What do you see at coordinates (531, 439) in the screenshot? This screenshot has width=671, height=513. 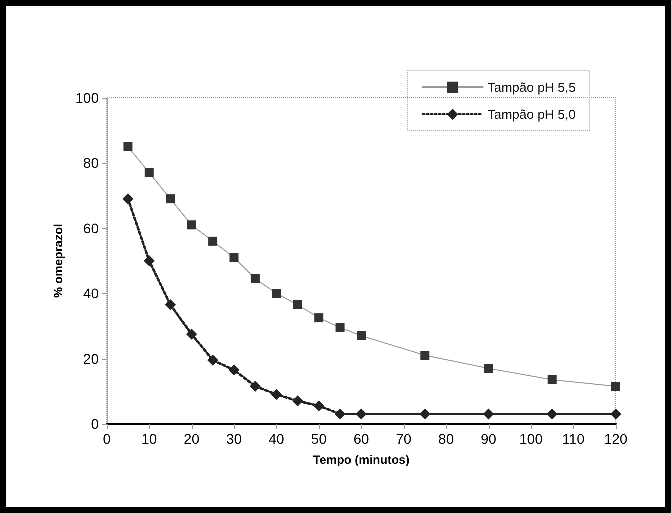 I see `x-tick-label: 100` at bounding box center [531, 439].